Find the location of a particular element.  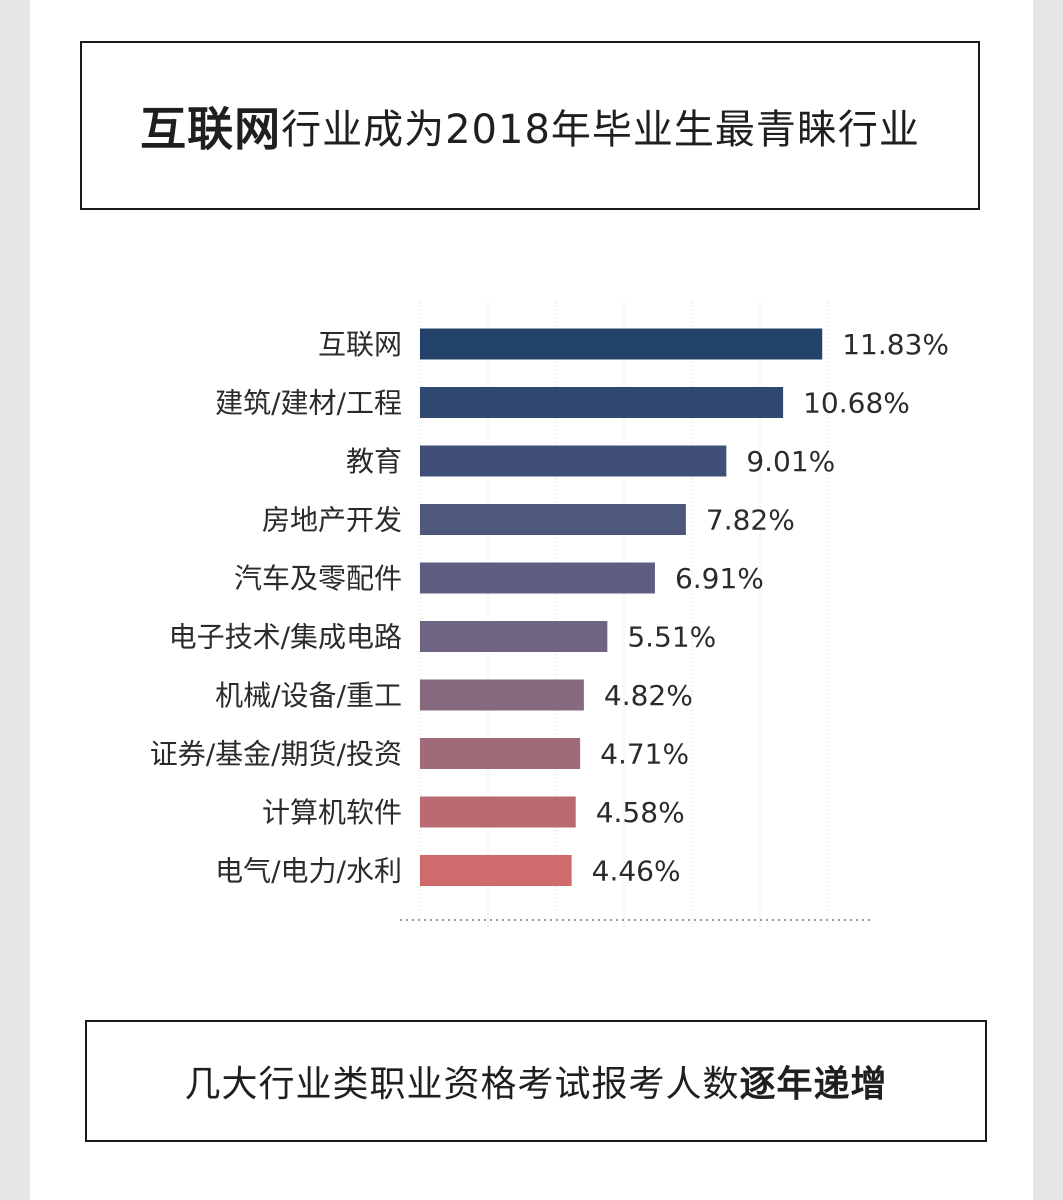

value-label: 9.01% is located at coordinates (790, 461).